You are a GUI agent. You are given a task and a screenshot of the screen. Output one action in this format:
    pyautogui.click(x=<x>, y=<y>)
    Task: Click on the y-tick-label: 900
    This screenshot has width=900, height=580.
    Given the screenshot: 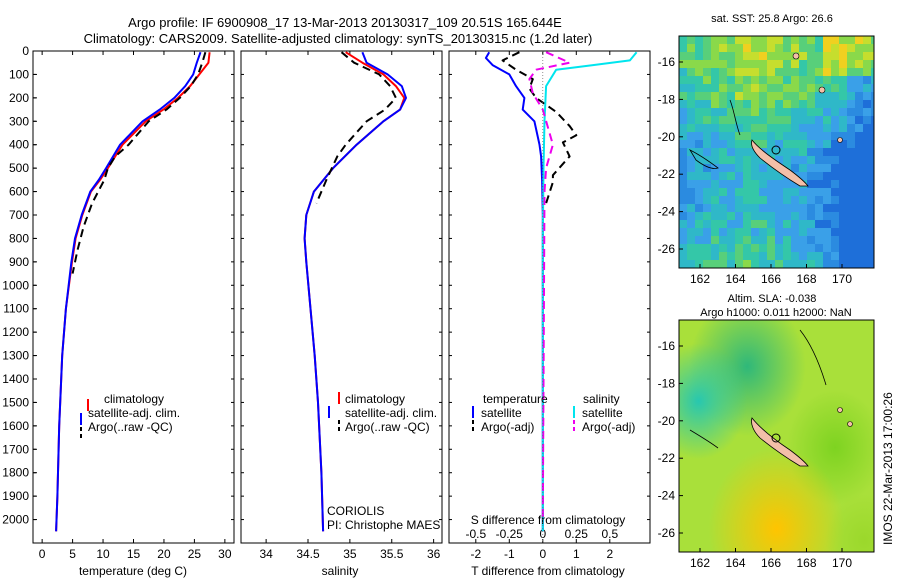 What is the action you would take?
    pyautogui.click(x=19, y=262)
    